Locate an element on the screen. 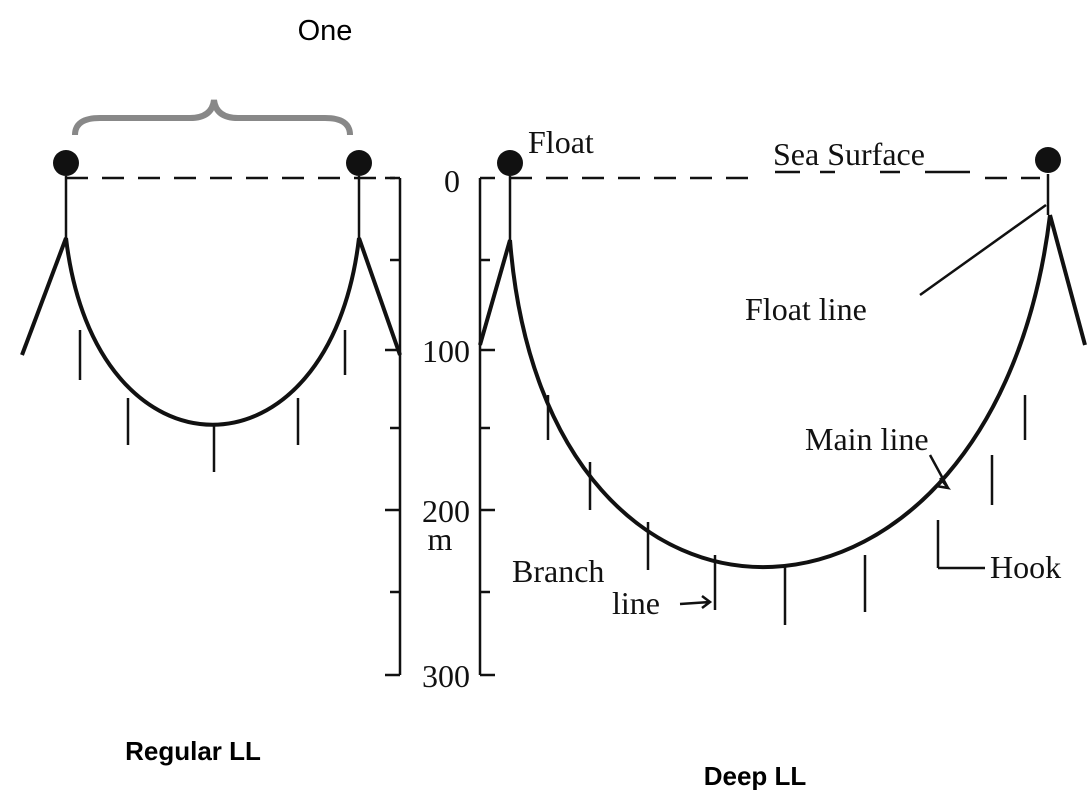 The width and height of the screenshot is (1092, 790). branch-line-label: line is located at coordinates (636, 603).